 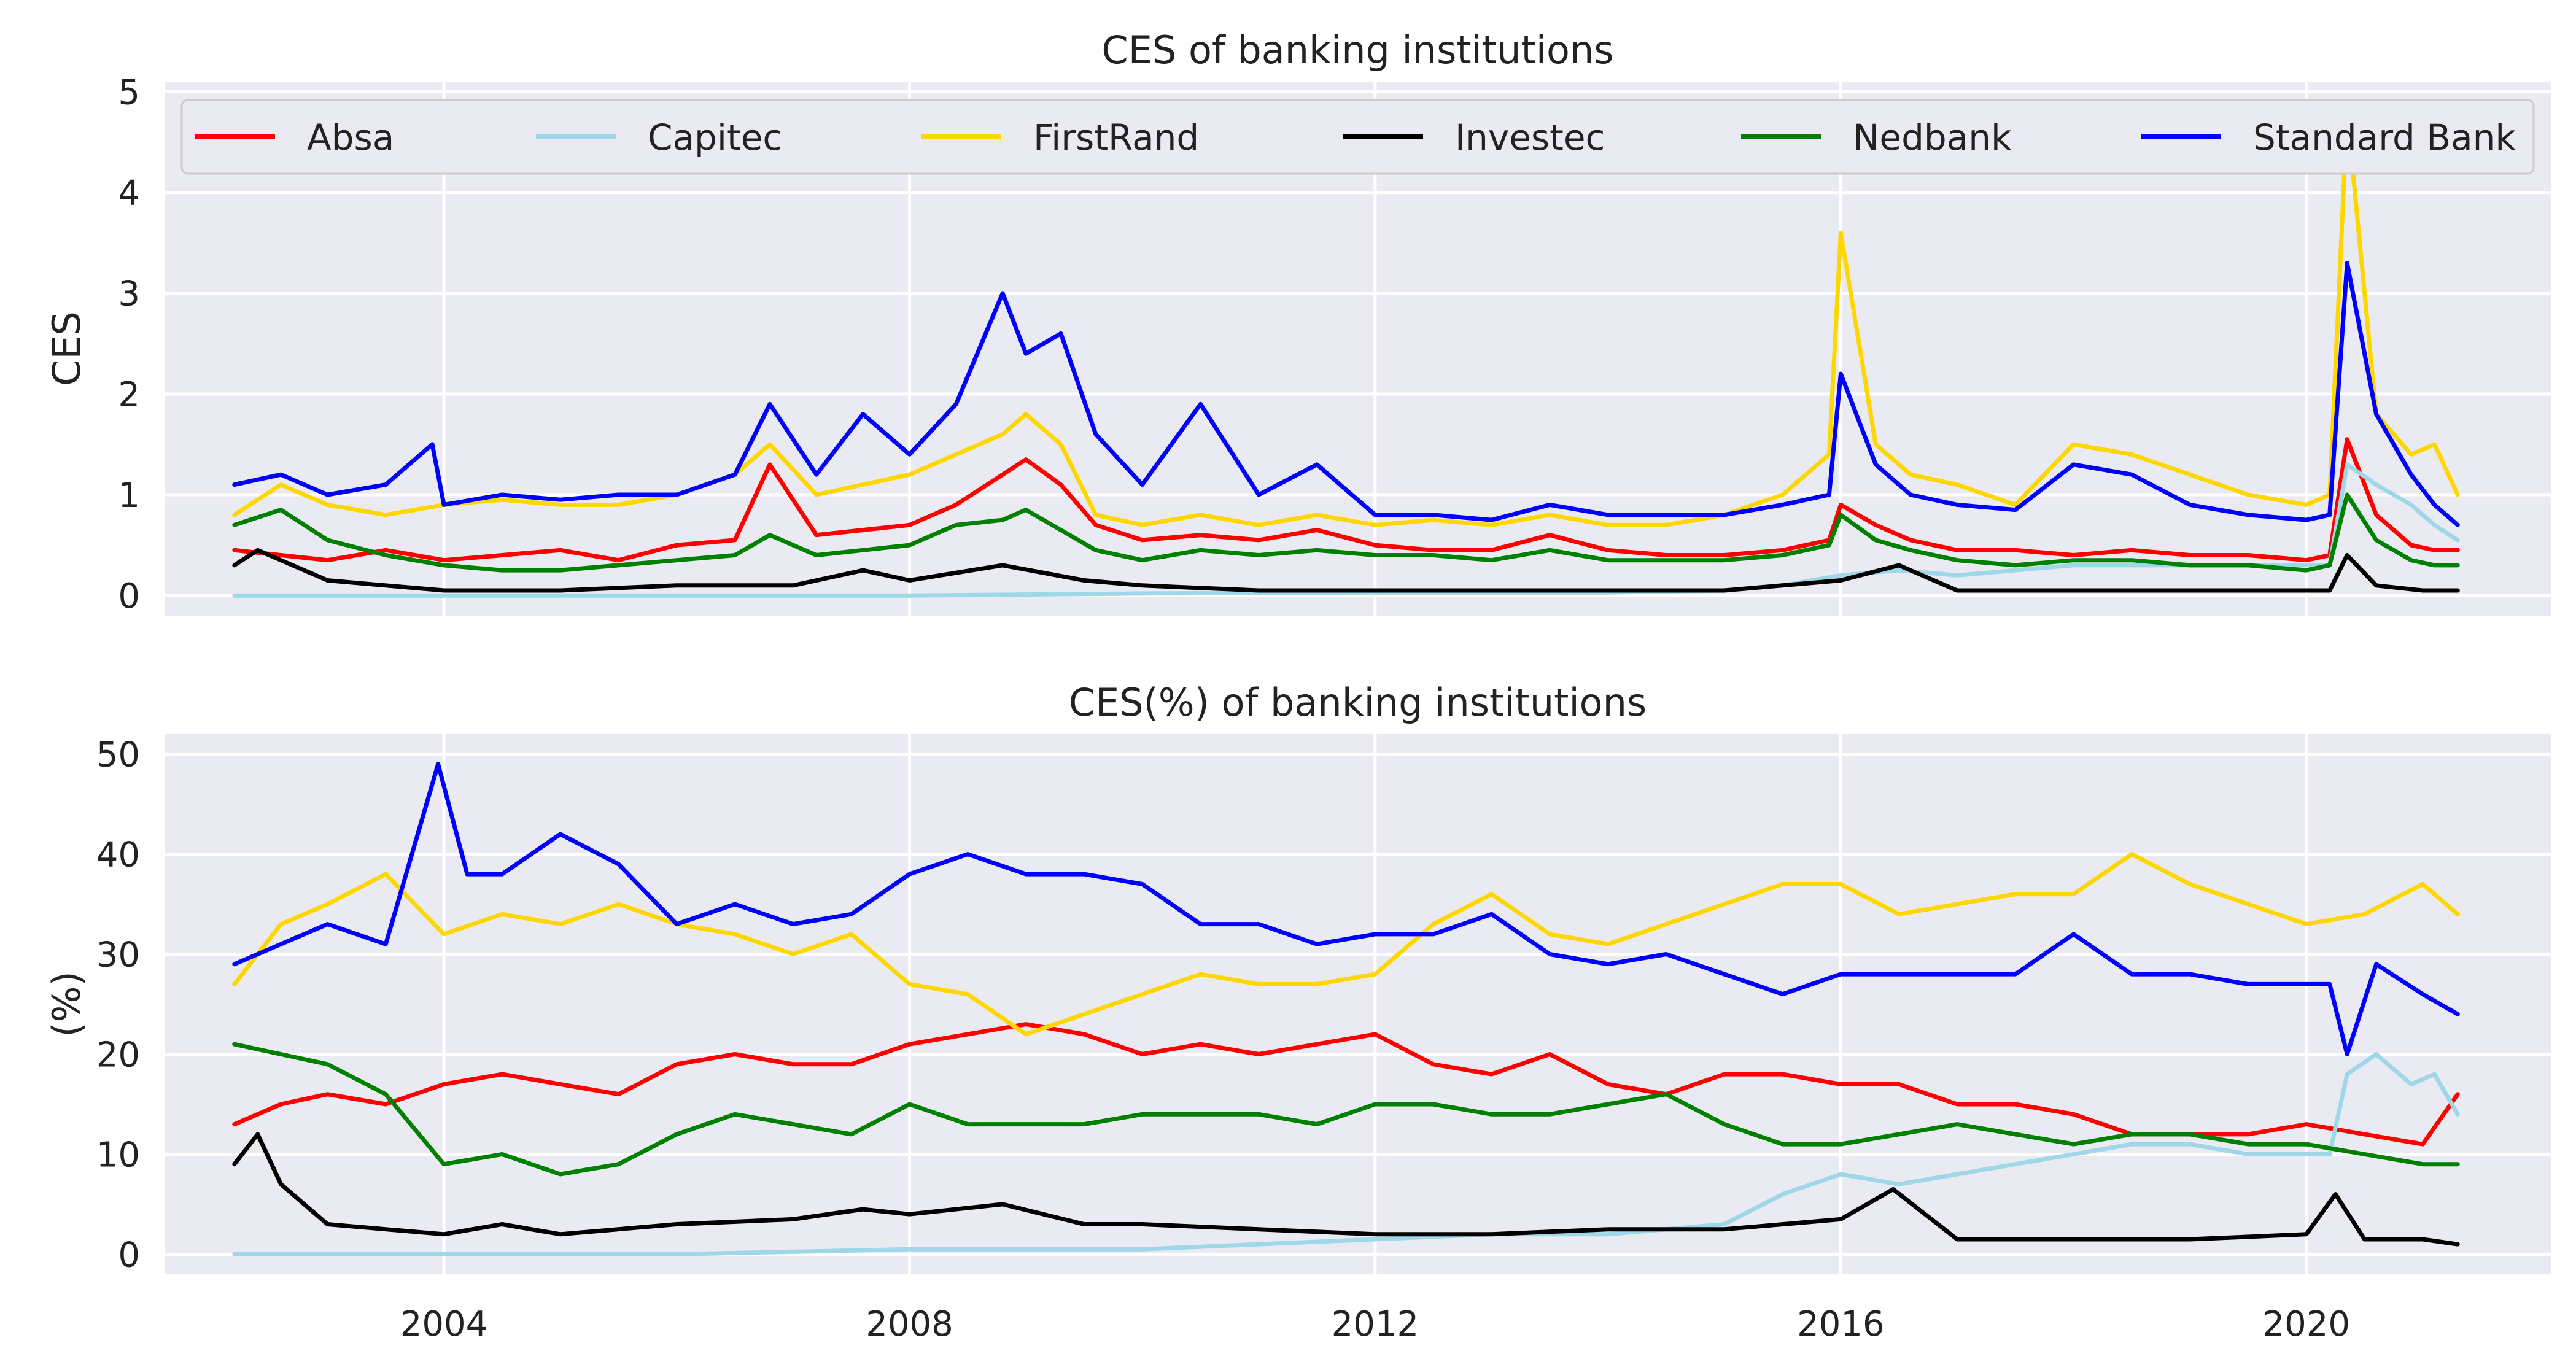 I want to click on legend-label-standard-bank: Standard Bank, so click(x=2384, y=137).